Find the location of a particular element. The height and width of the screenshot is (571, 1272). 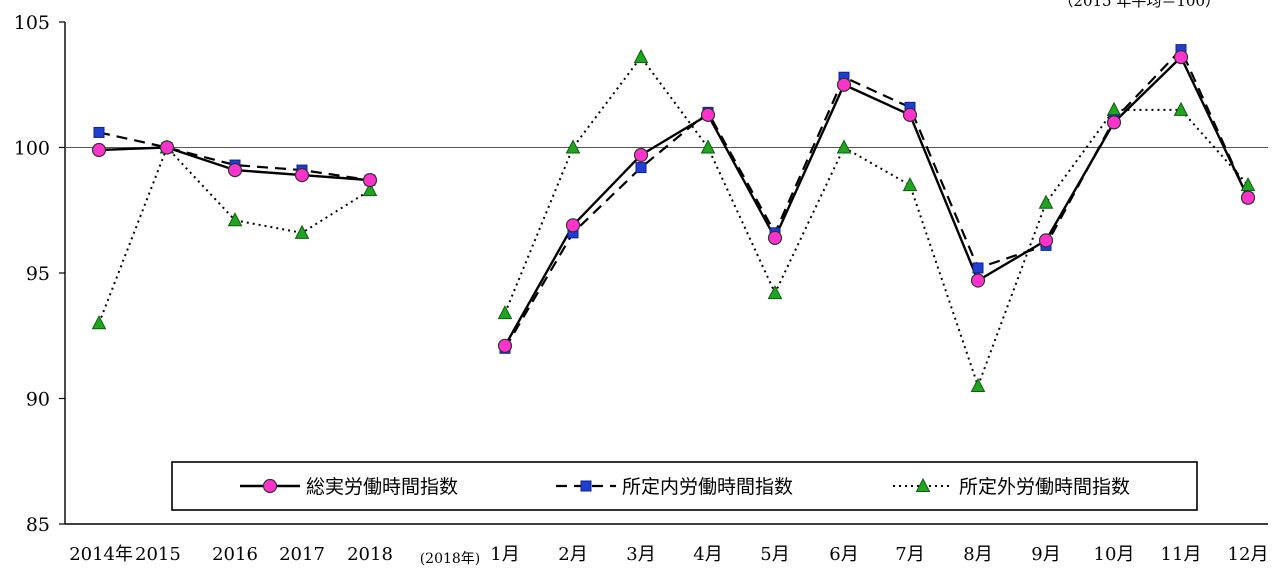

legend-label: 所定内労働時間指数 is located at coordinates (707, 487).